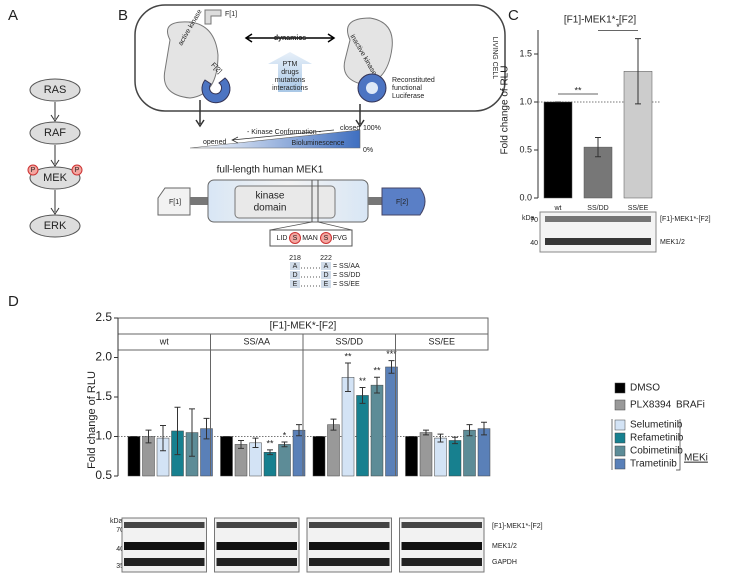 This screenshot has height=574, width=732. What do you see at coordinates (656, 425) in the screenshot?
I see `legend-label: Selumetinib` at bounding box center [656, 425].